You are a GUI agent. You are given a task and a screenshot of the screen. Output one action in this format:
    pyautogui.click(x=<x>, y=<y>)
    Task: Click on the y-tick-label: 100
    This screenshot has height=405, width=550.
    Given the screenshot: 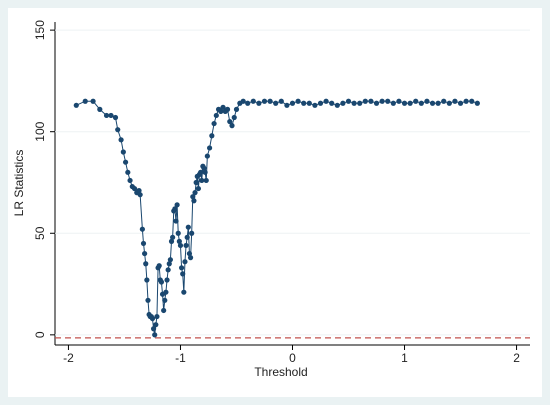 What is the action you would take?
    pyautogui.click(x=40, y=131)
    